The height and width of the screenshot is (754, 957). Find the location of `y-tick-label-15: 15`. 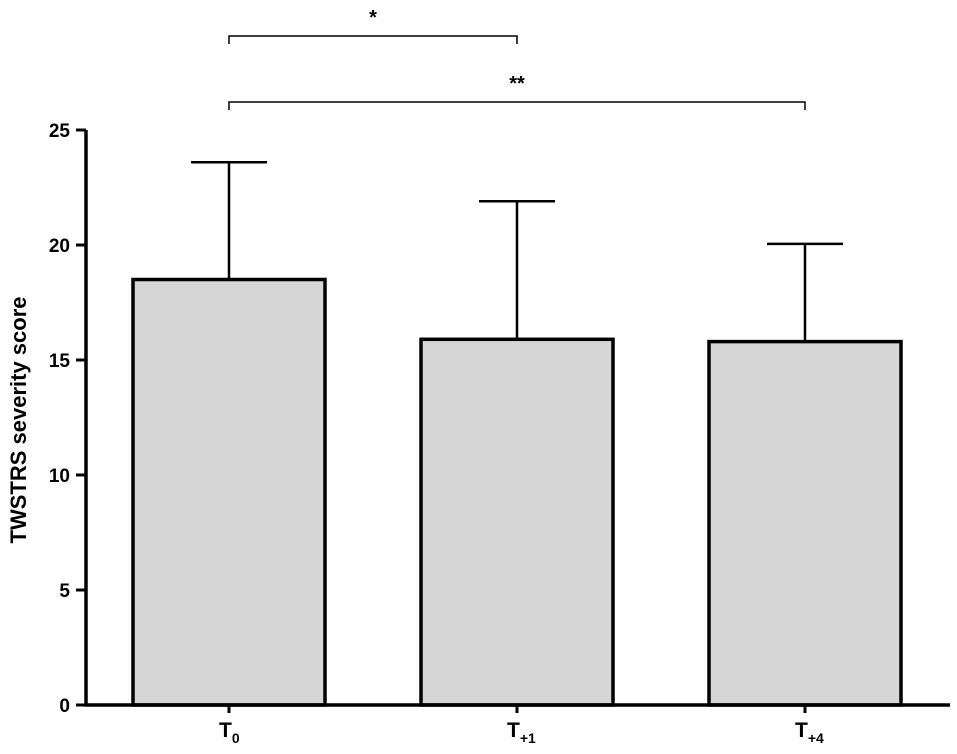

y-tick-label-15: 15 is located at coordinates (60, 361).